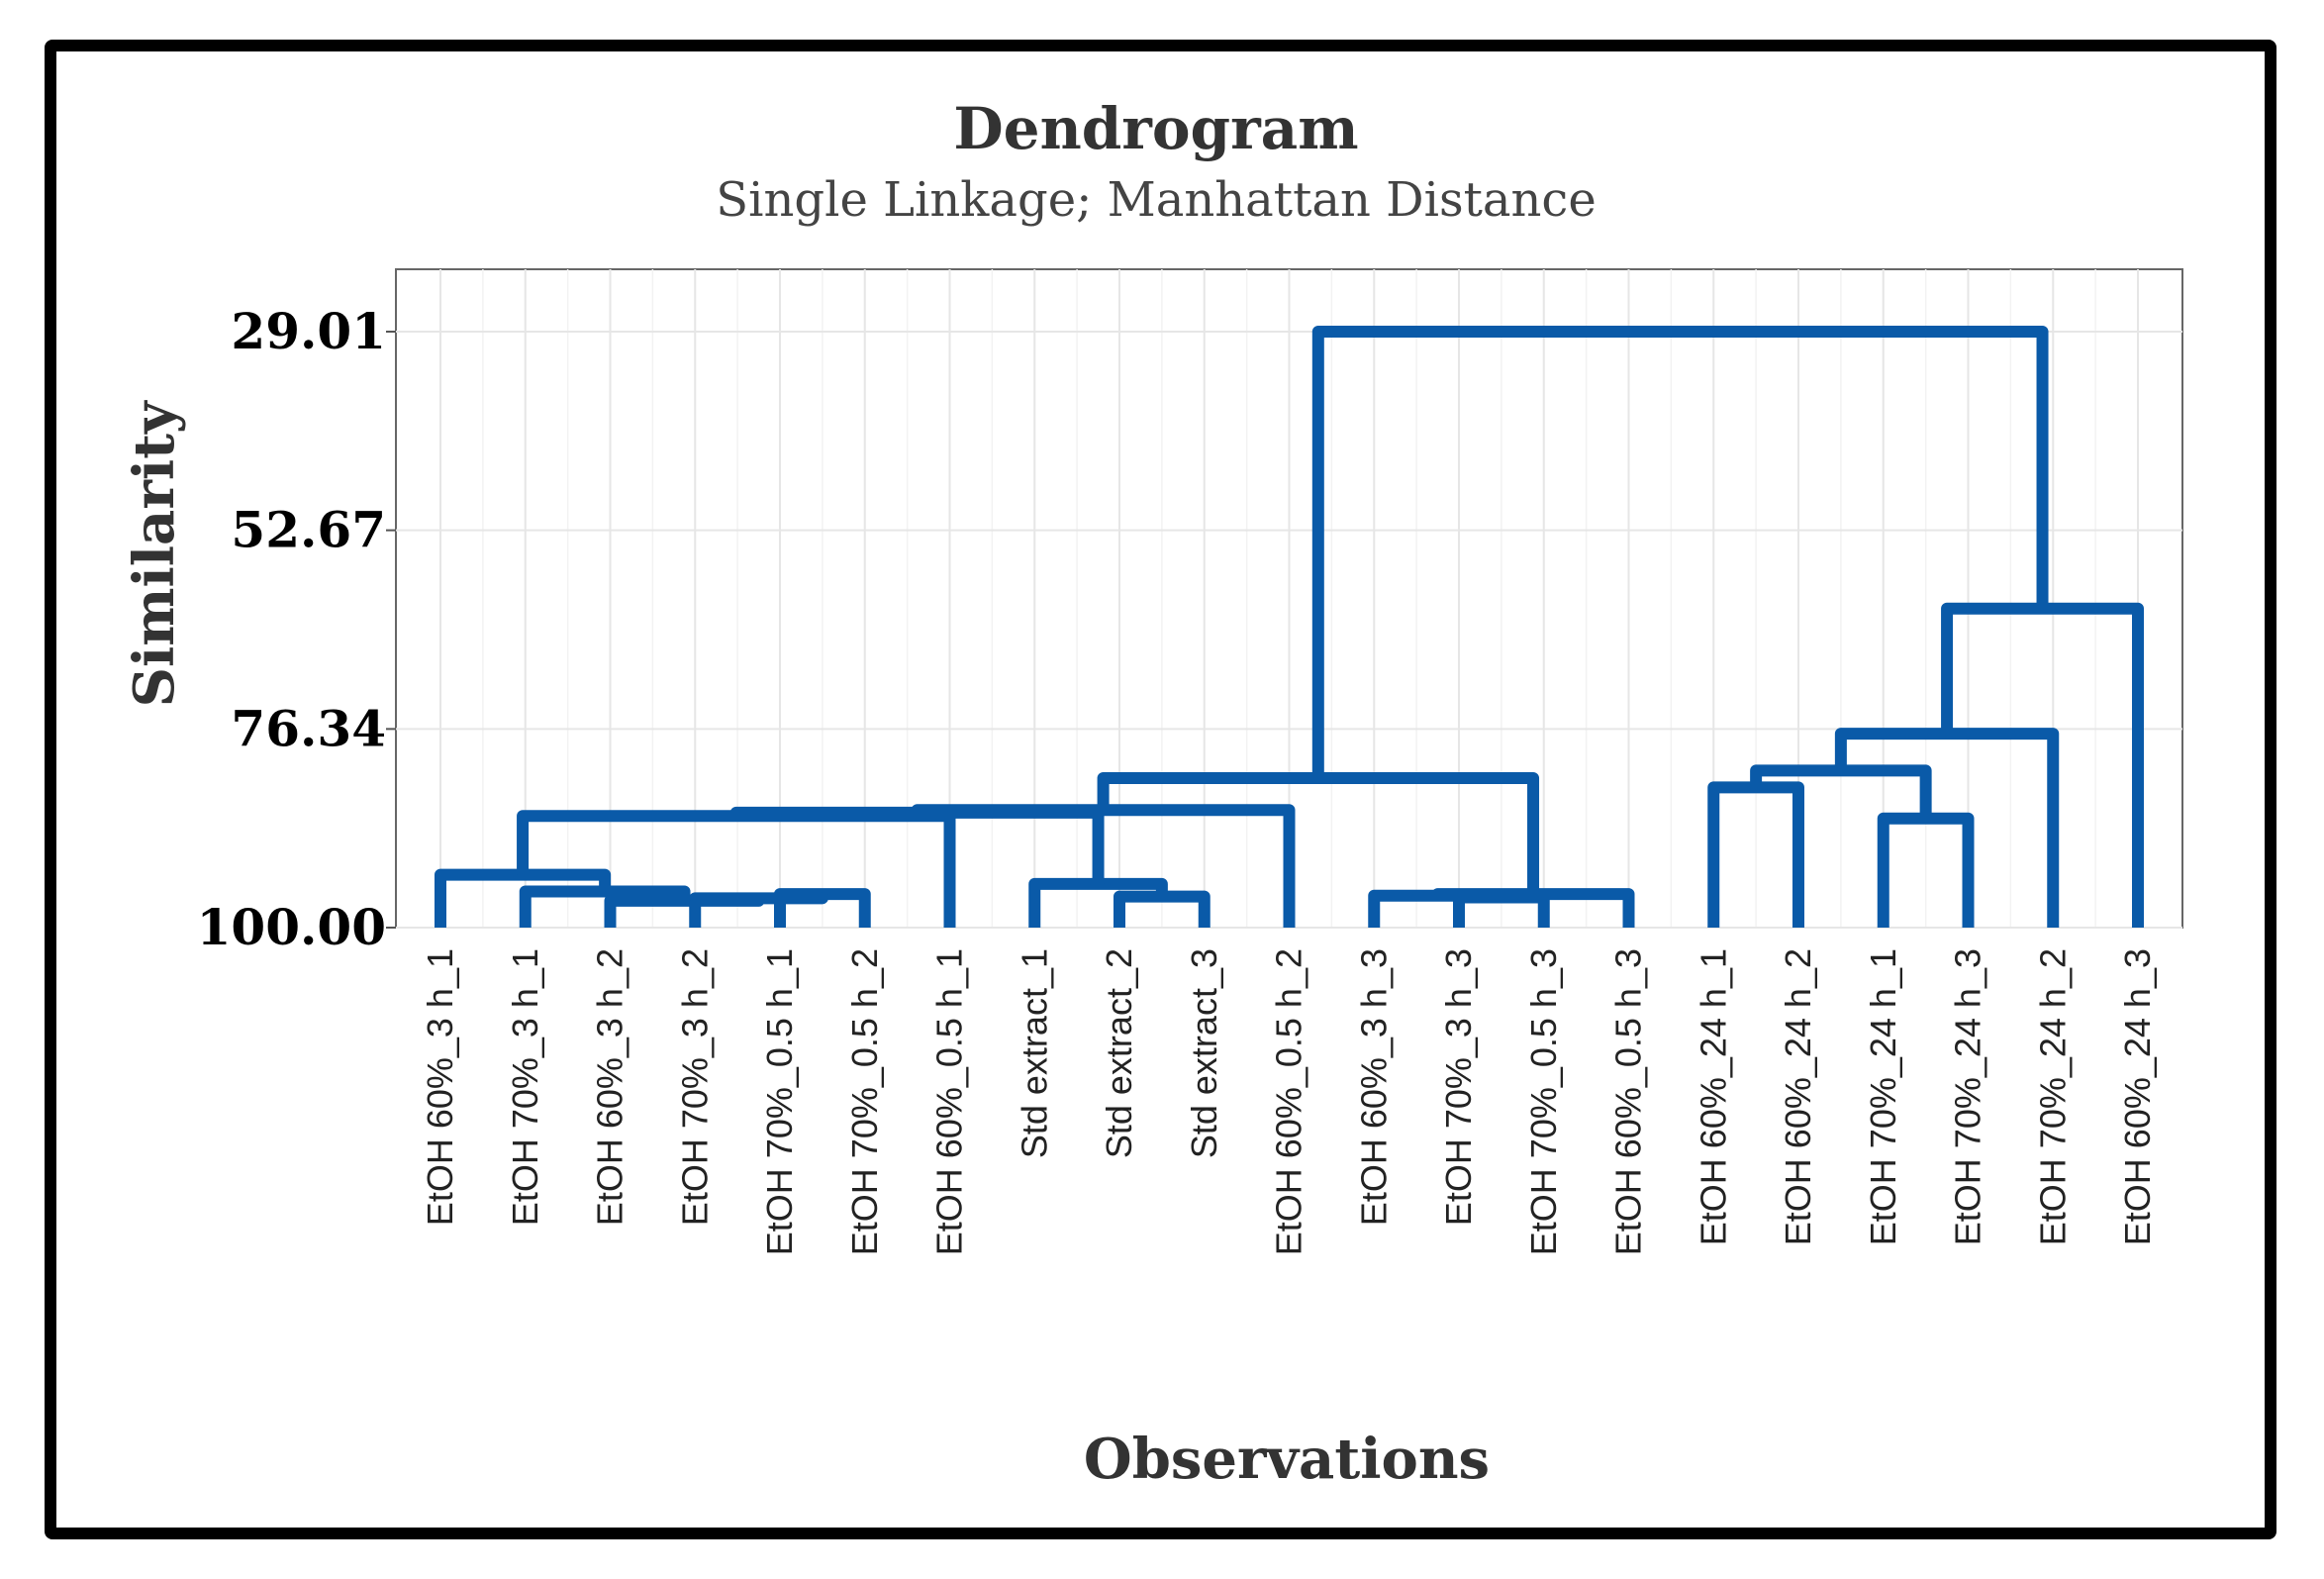 This screenshot has width=2324, height=1579. What do you see at coordinates (1204, 1053) in the screenshot?
I see `leaf-label: Std extract_3` at bounding box center [1204, 1053].